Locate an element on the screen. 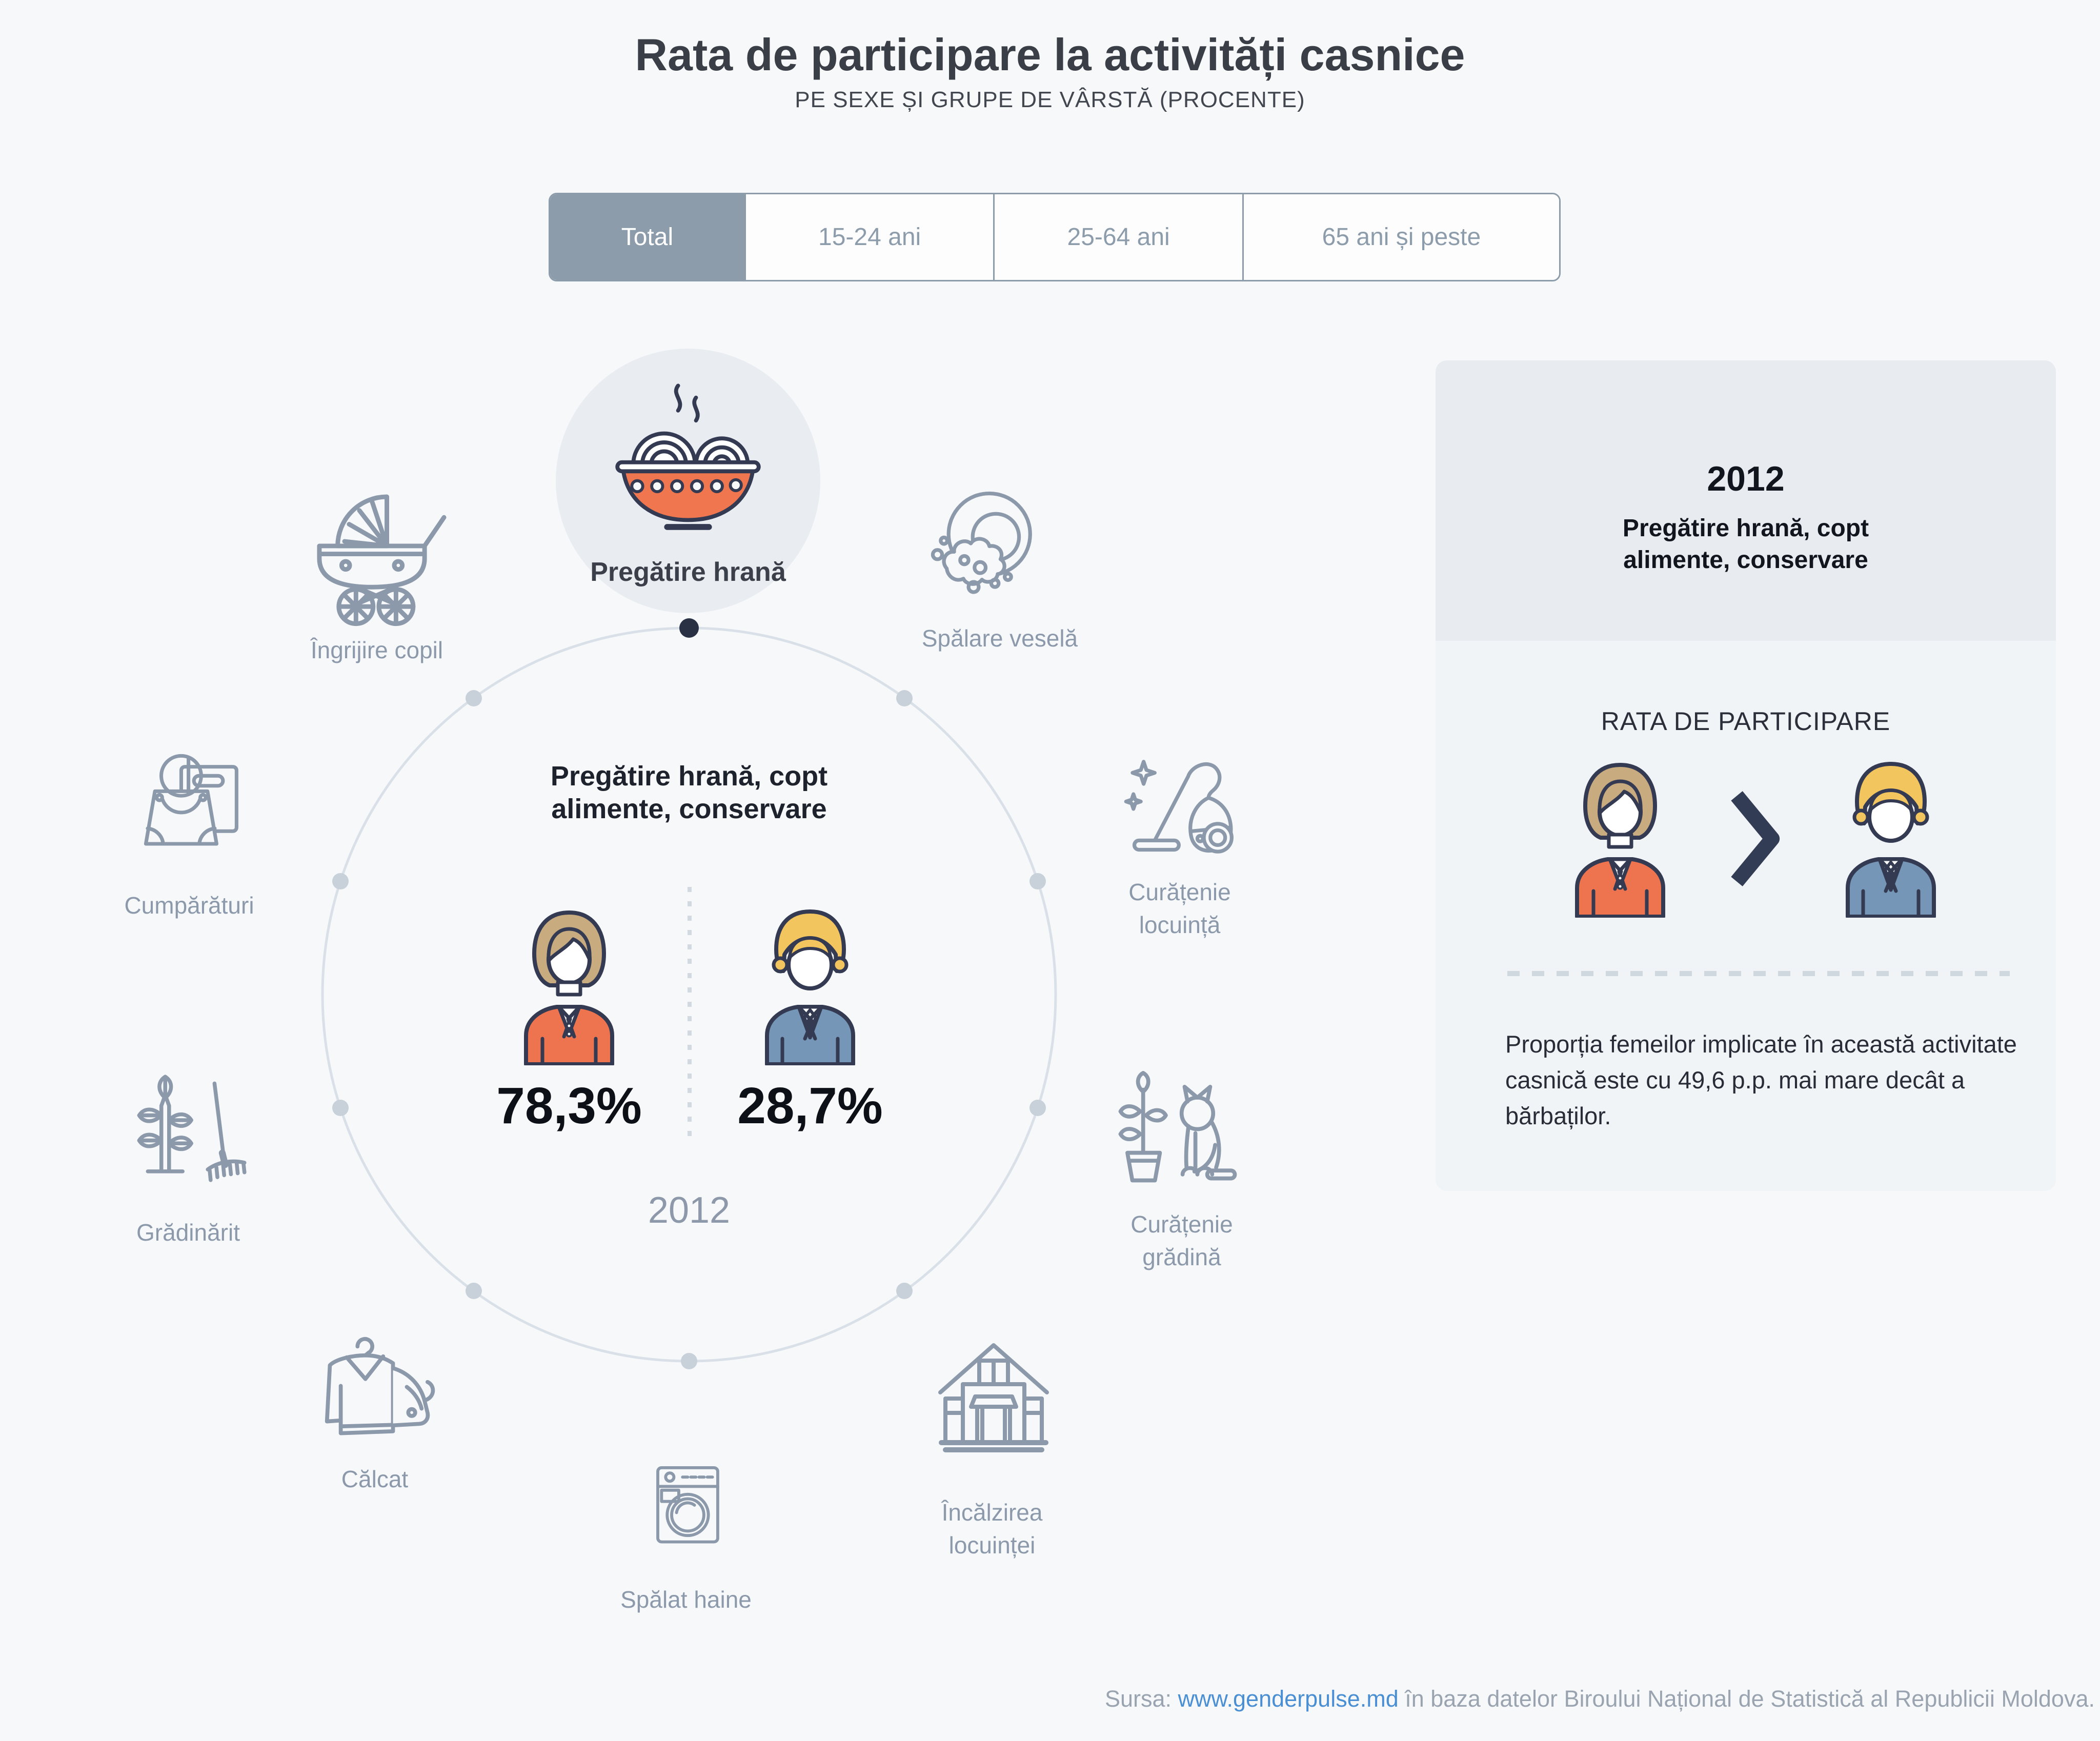 The image size is (2100, 1741). activity-label: Călcat is located at coordinates (375, 1479).